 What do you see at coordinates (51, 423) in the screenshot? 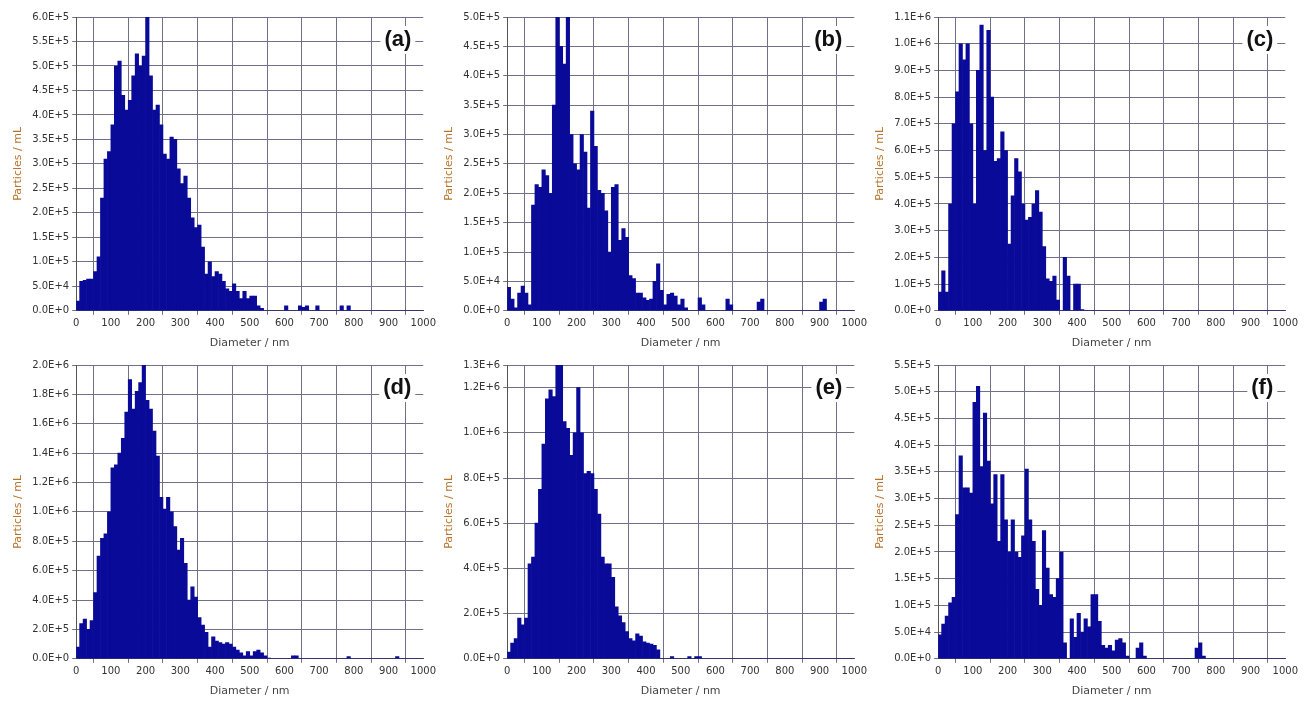
I see `y-tick-label: 1.6E+6` at bounding box center [51, 423].